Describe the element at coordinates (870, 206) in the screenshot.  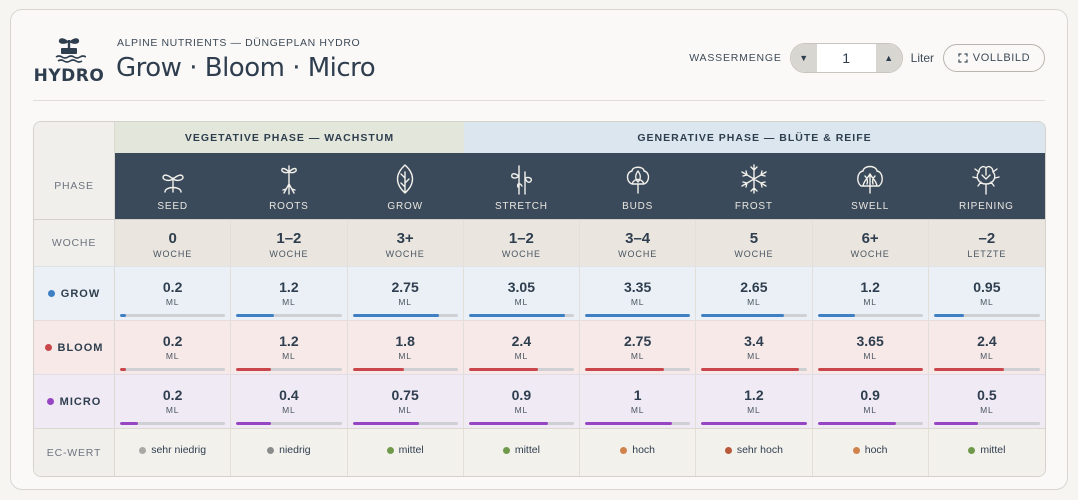
I see `phase-name: SWELL` at that location.